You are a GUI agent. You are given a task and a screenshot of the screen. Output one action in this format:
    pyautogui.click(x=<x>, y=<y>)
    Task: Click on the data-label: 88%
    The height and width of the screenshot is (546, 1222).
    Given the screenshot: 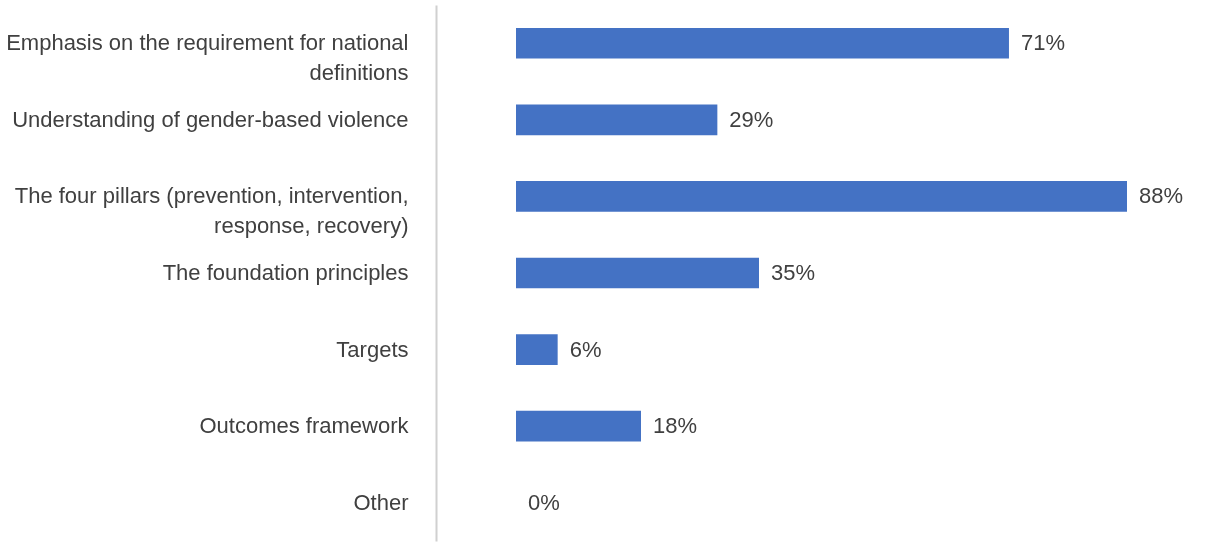 What is the action you would take?
    pyautogui.click(x=1161, y=196)
    